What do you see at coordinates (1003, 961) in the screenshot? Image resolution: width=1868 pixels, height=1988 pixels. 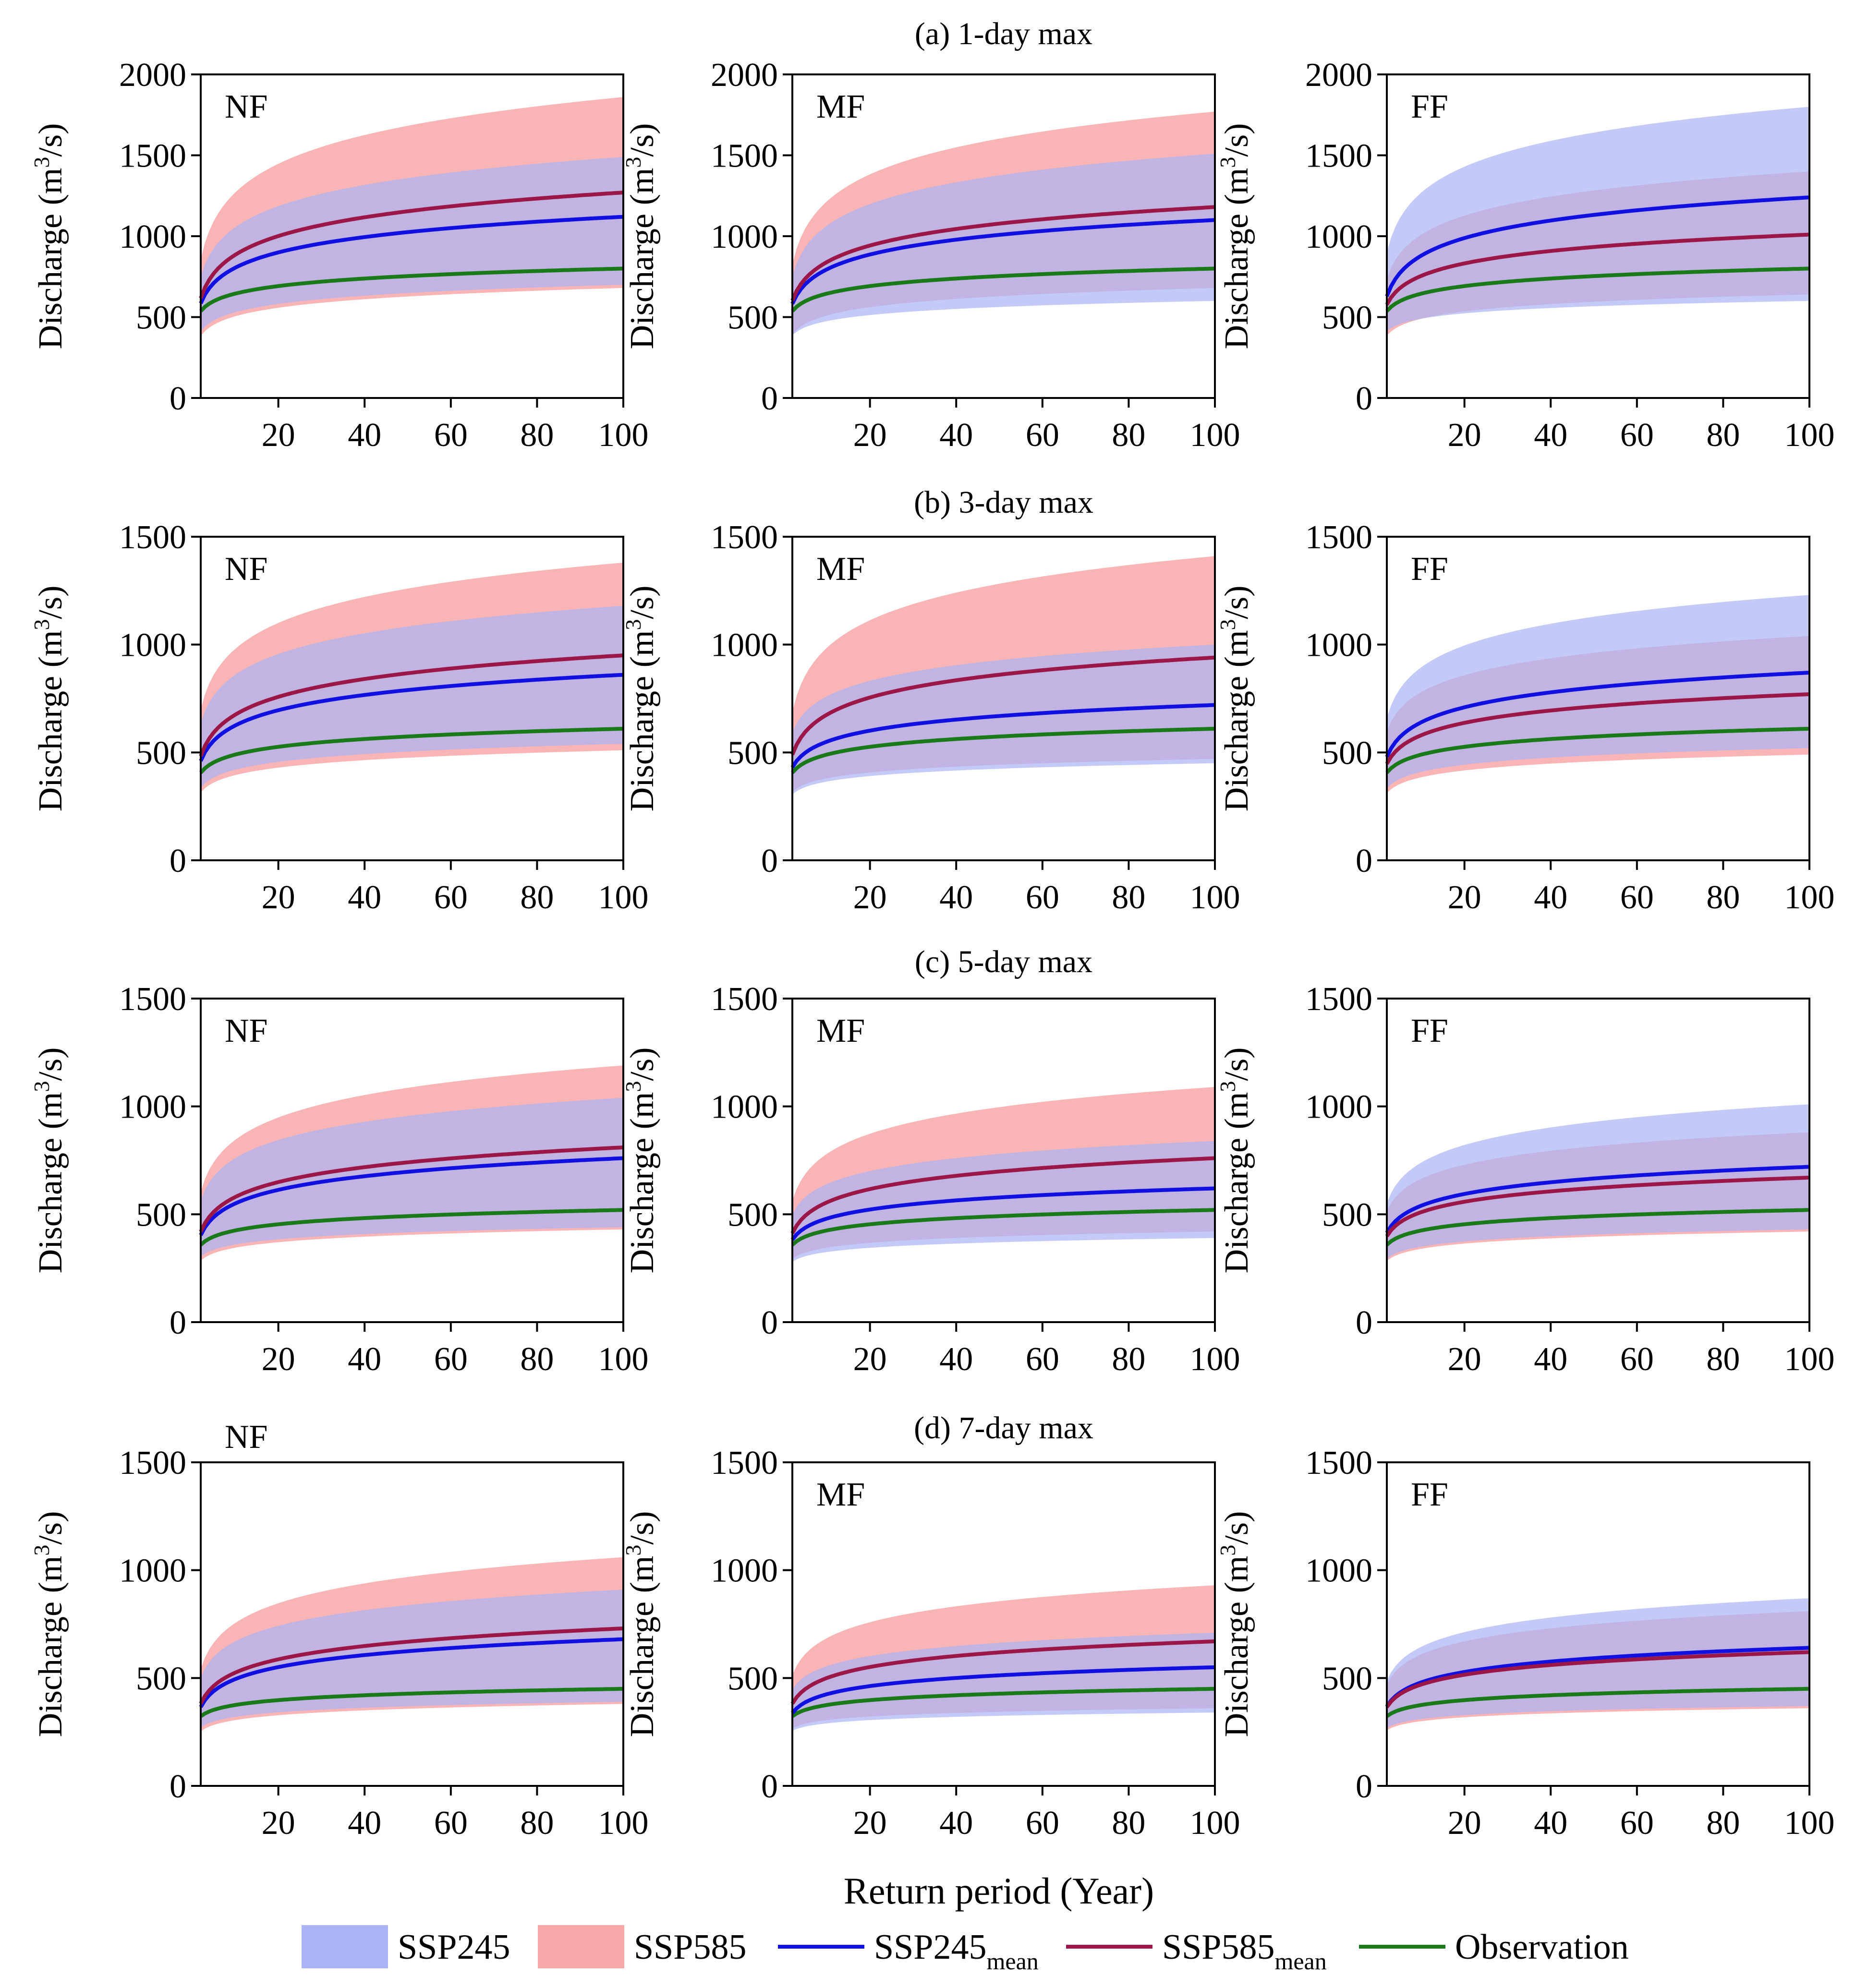 I see `row-title: (c) 5-day max` at bounding box center [1003, 961].